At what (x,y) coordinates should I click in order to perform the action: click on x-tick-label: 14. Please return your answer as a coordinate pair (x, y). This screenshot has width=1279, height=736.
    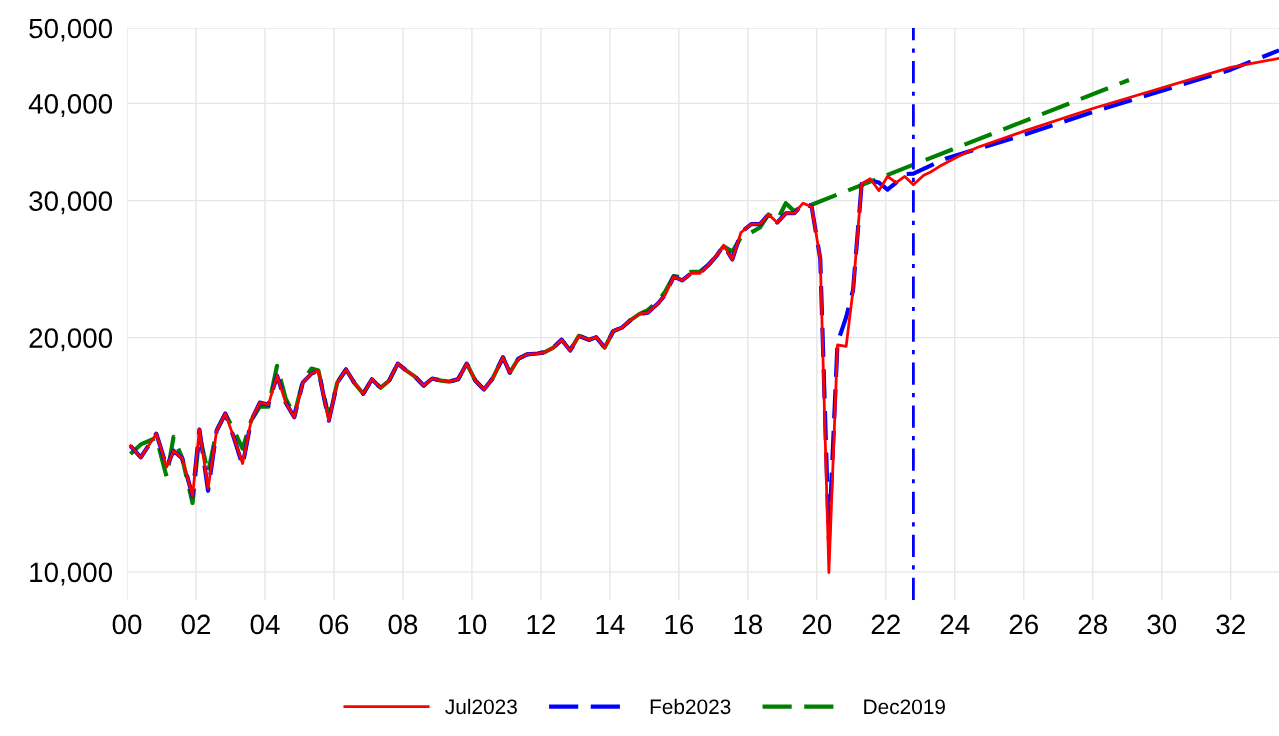
    Looking at the image, I should click on (610, 624).